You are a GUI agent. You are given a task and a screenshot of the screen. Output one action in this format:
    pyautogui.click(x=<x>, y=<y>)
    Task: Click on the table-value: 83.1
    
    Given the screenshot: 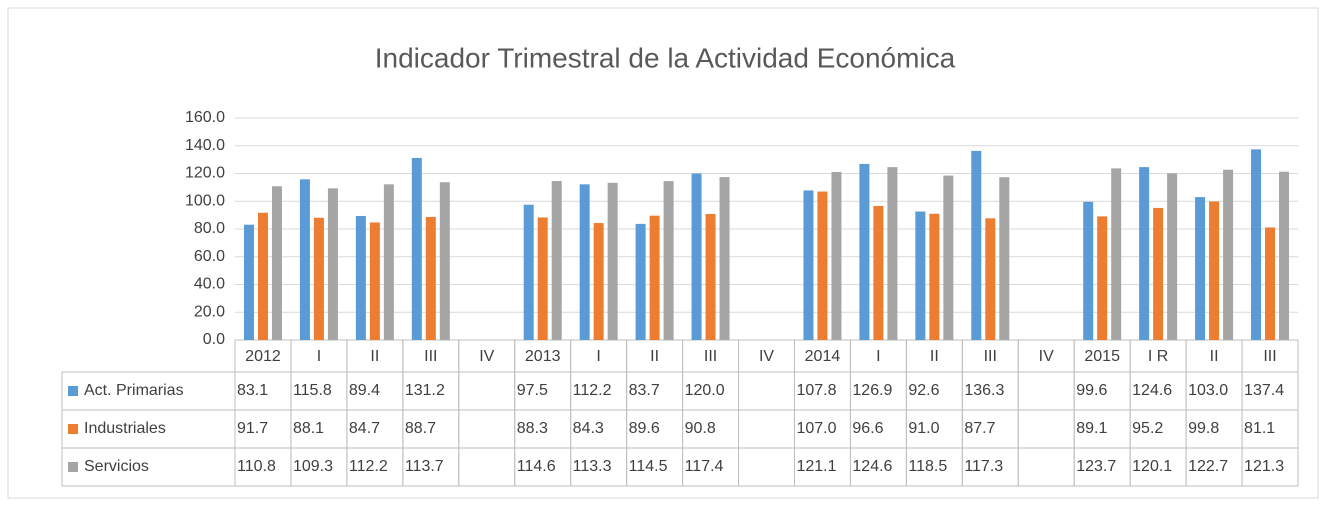 What is the action you would take?
    pyautogui.click(x=252, y=390)
    